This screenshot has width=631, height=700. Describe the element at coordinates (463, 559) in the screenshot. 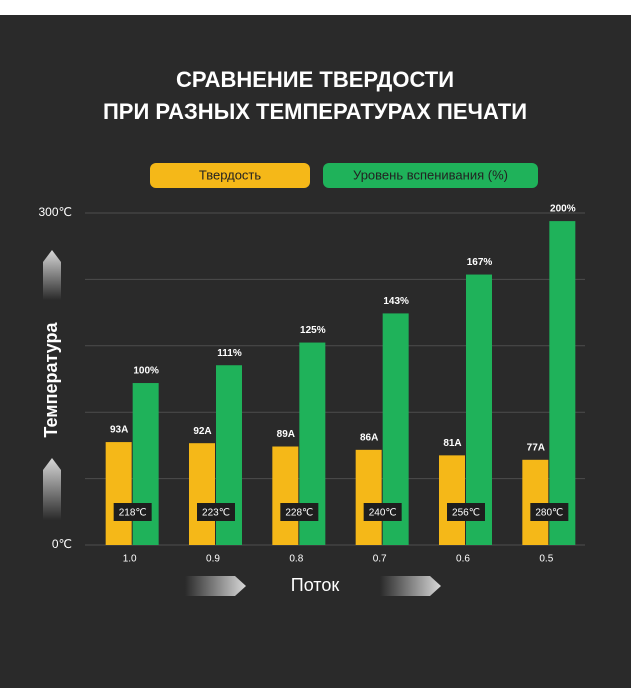

I see `x-tick-label: 0.6` at that location.